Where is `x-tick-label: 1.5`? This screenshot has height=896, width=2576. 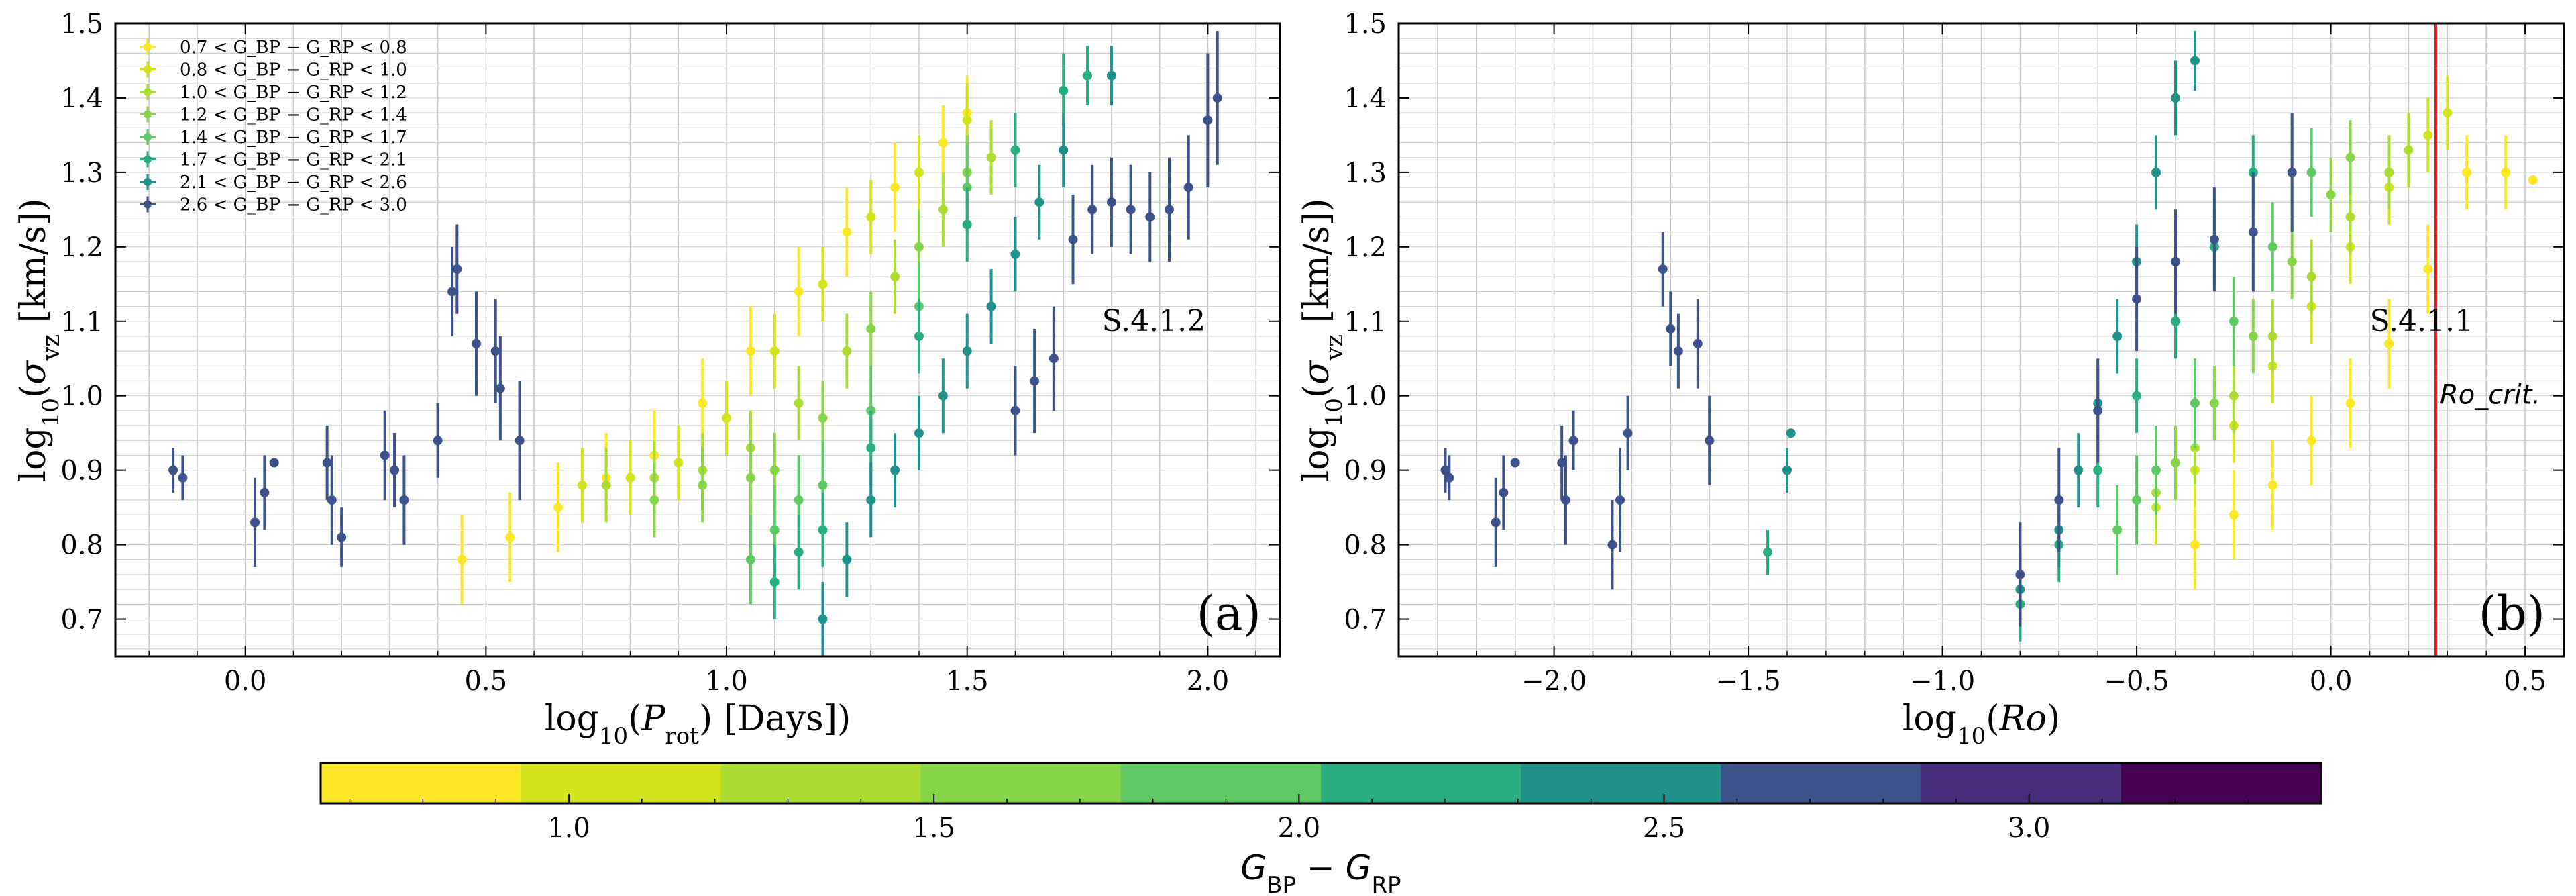 x-tick-label: 1.5 is located at coordinates (967, 682).